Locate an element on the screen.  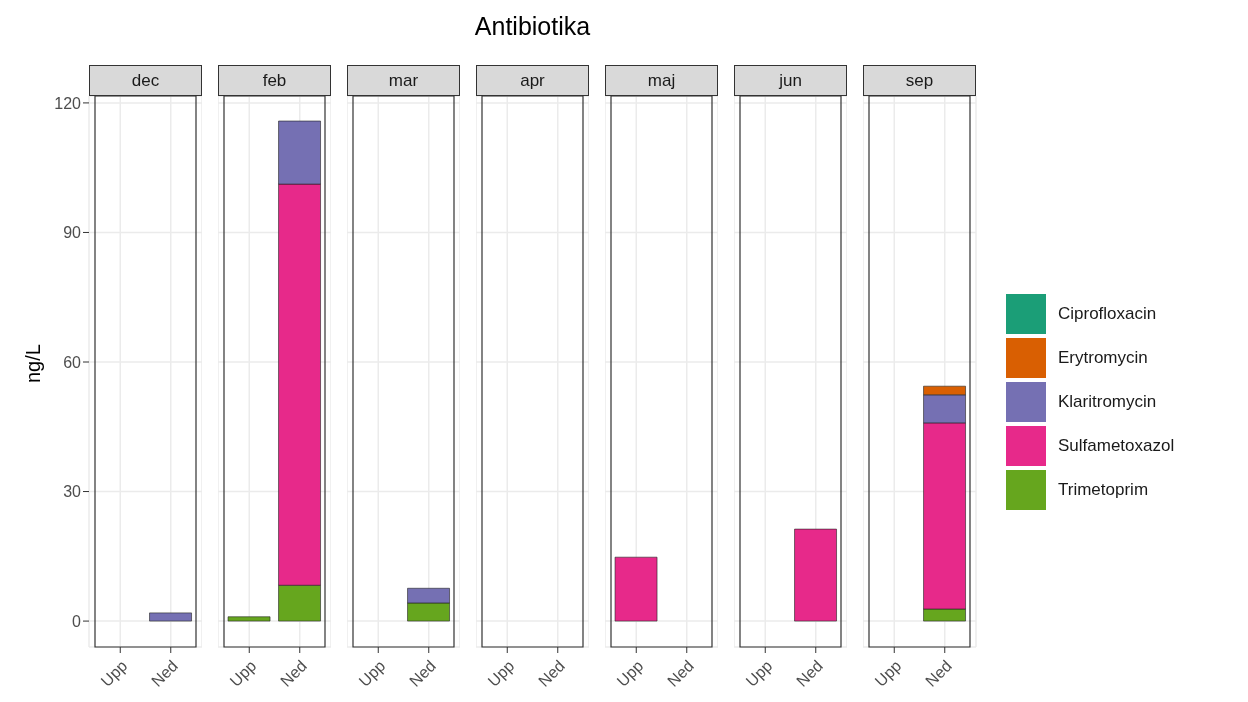
legend-label: Erytromycin is located at coordinates (1103, 357).